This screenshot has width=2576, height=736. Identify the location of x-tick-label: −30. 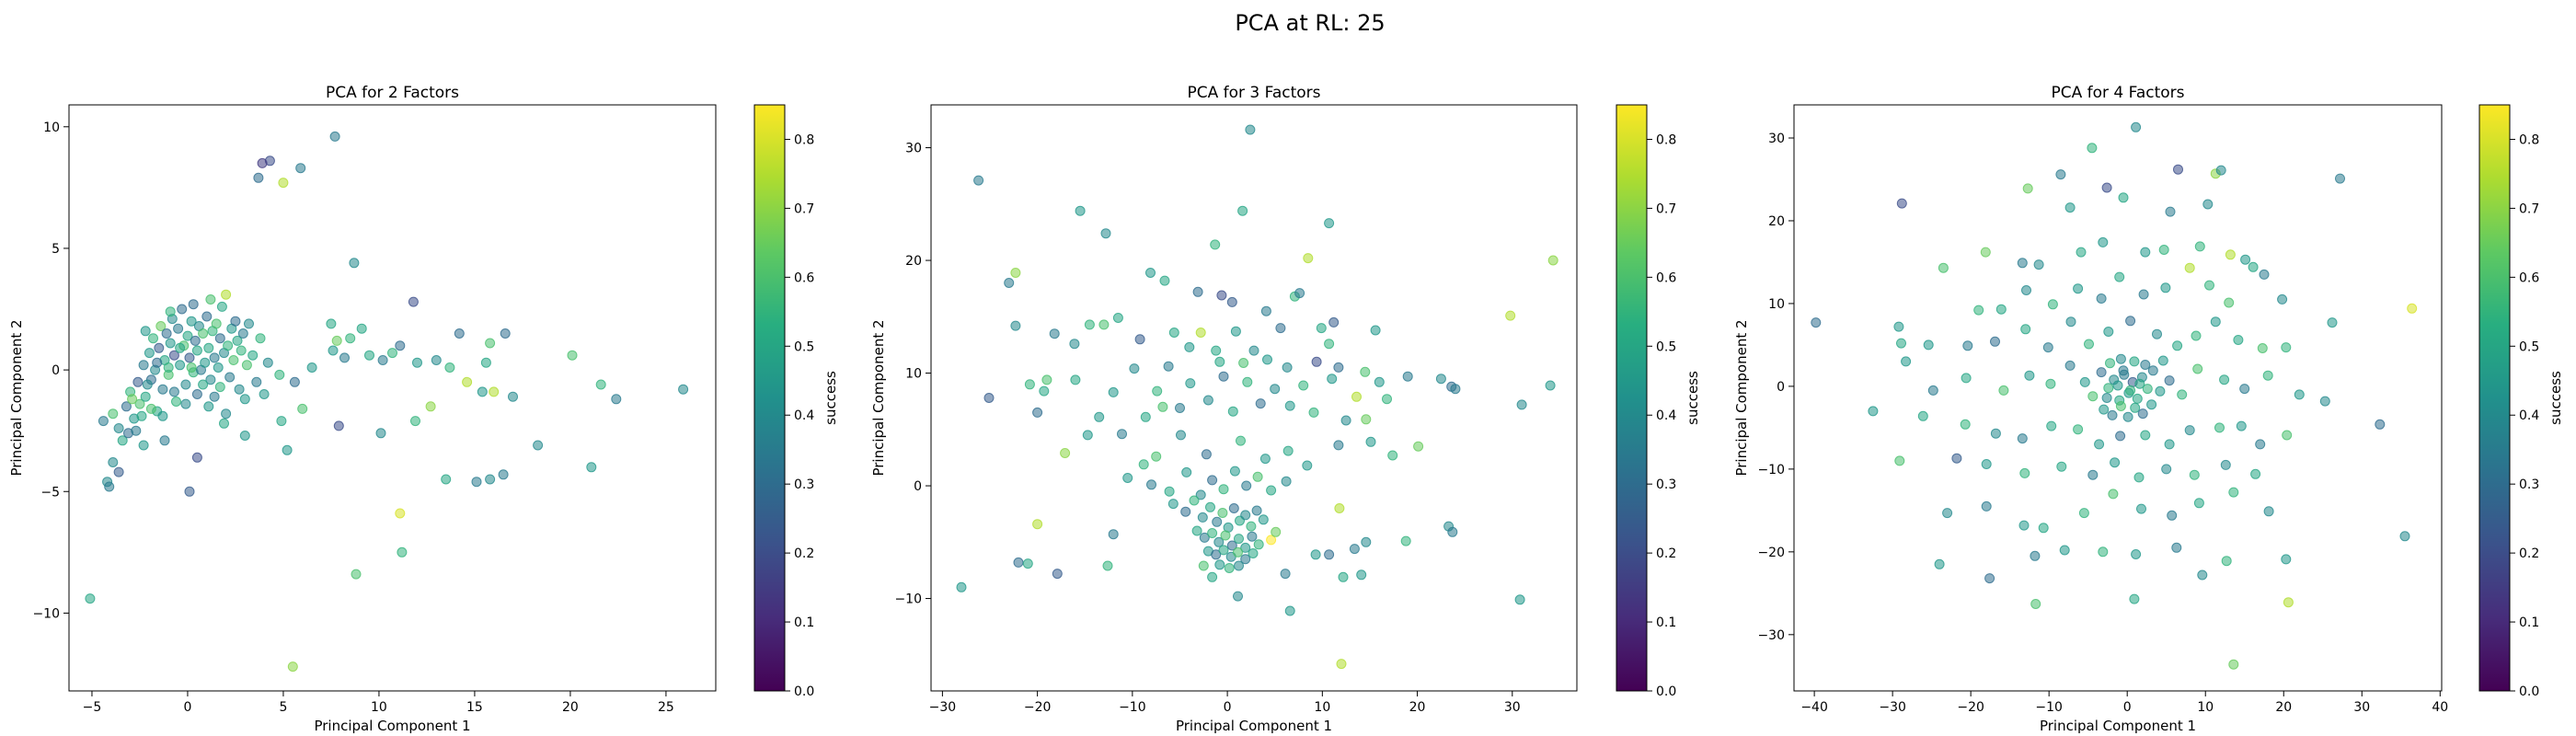
(943, 707).